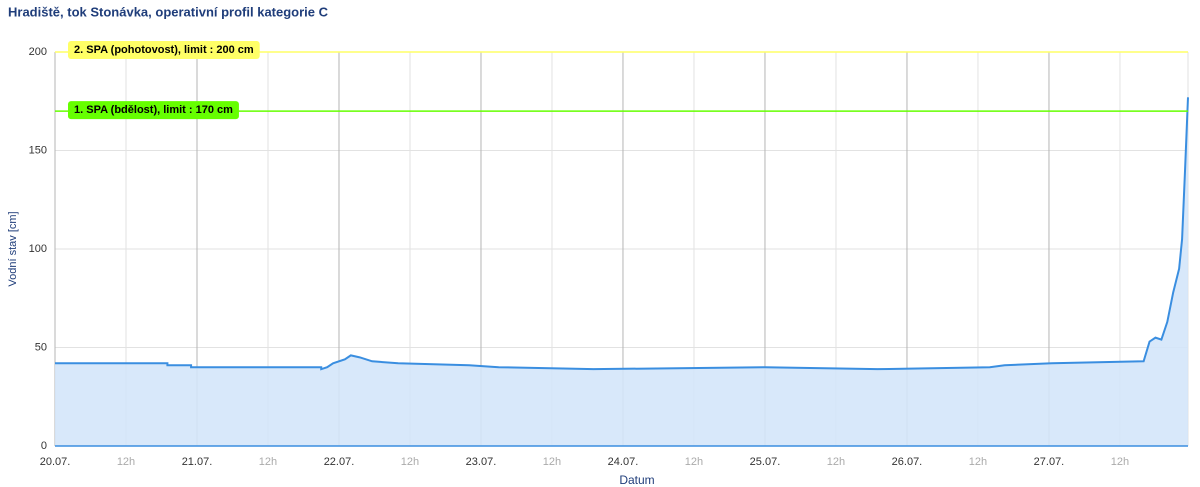 This screenshot has width=1200, height=487. What do you see at coordinates (1049, 462) in the screenshot?
I see `x-tick-label: 27.07.` at bounding box center [1049, 462].